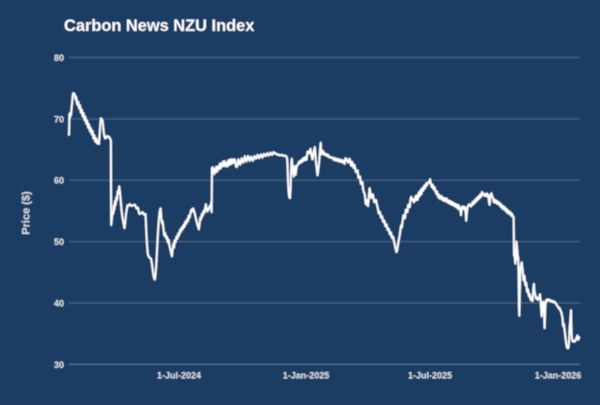 Image resolution: width=600 pixels, height=405 pixels. Describe the element at coordinates (306, 376) in the screenshot. I see `svg-text: 1-Jan-2025` at that location.